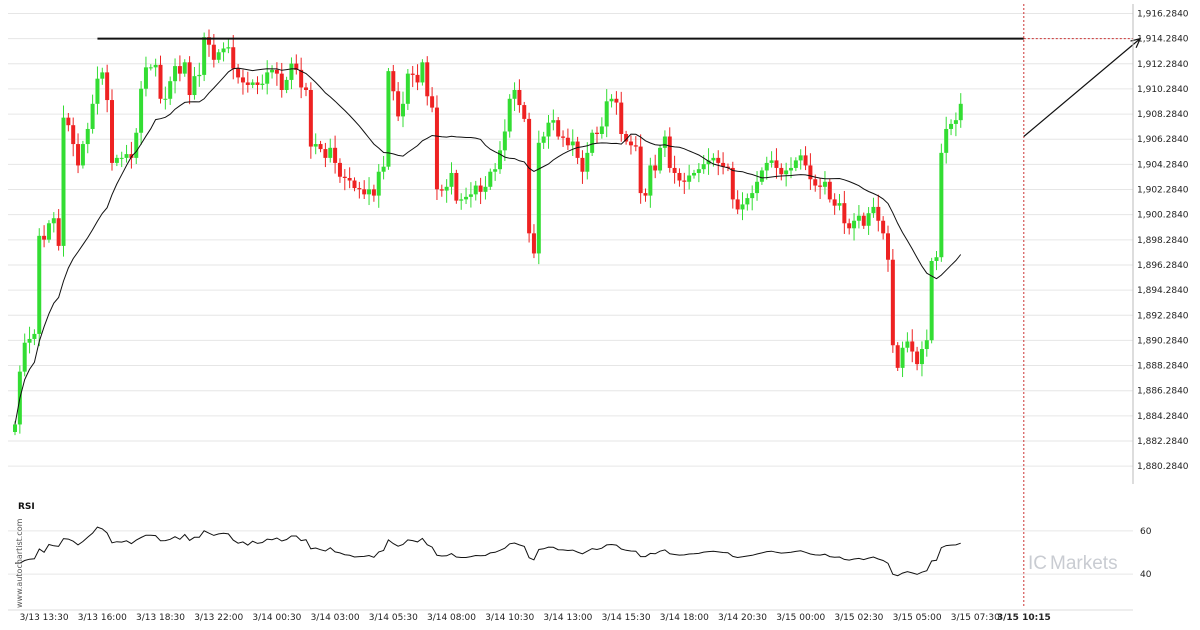 The height and width of the screenshot is (630, 1200). I want to click on price-tick-label: 1,914.2840, so click(1163, 40).